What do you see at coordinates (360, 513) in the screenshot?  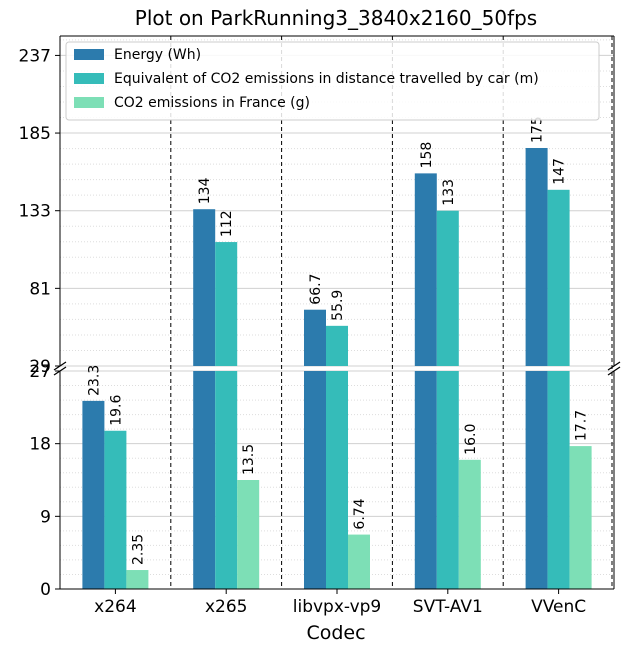 I see `data-label: 6.74` at bounding box center [360, 513].